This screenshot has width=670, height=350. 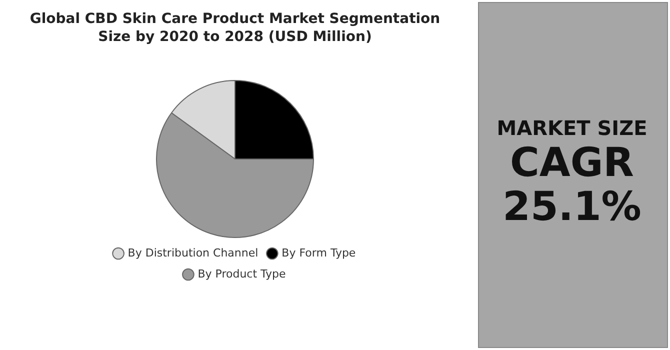 I want to click on text: 25.1%, so click(x=572, y=207).